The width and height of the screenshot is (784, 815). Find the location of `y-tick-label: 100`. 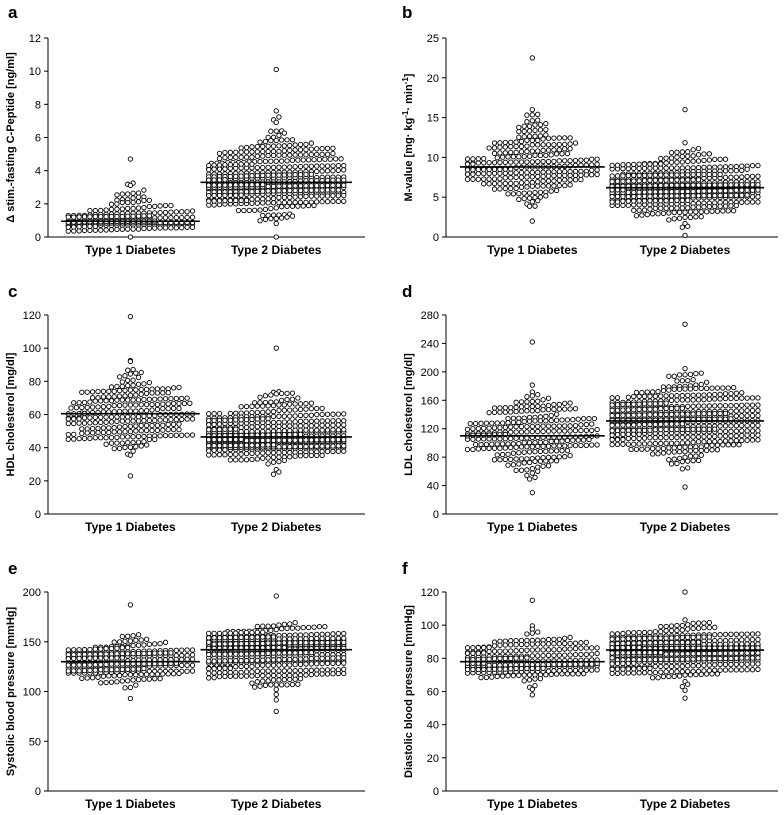

y-tick-label: 100 is located at coordinates (32, 349).